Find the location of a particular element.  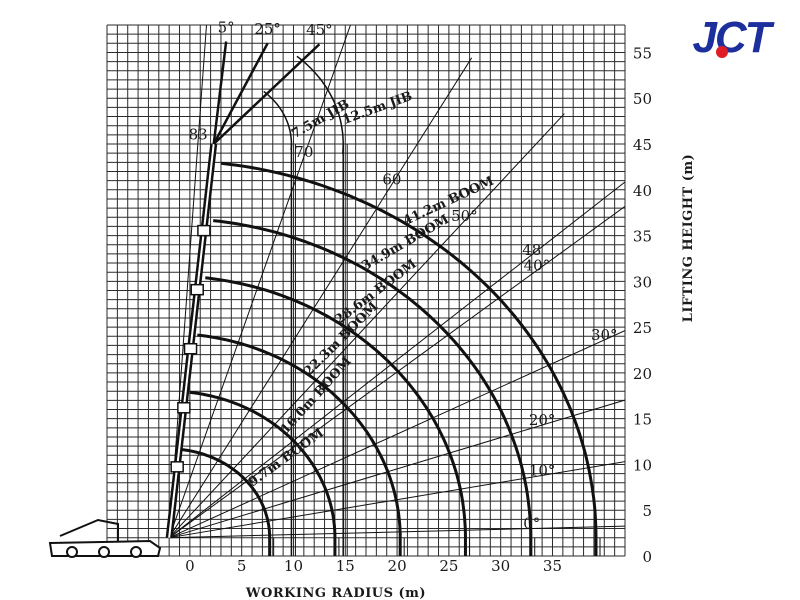

boom-angle-label: 40° is located at coordinates (537, 265).